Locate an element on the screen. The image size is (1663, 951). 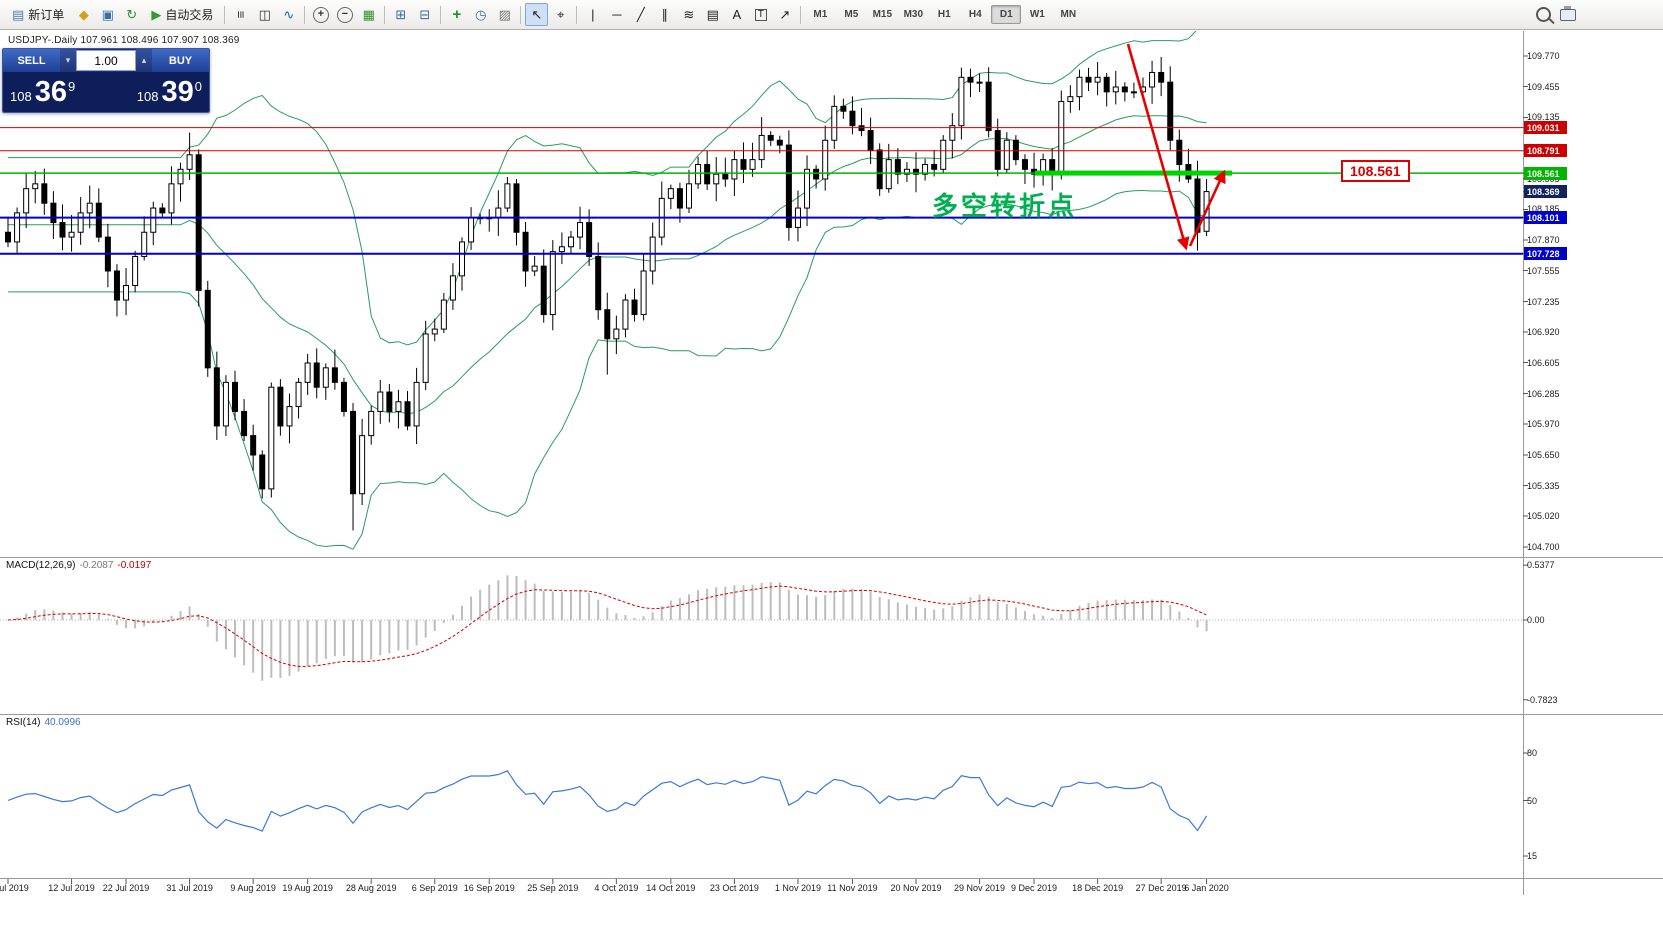
terminal-icon: ▣ is located at coordinates (107, 14).